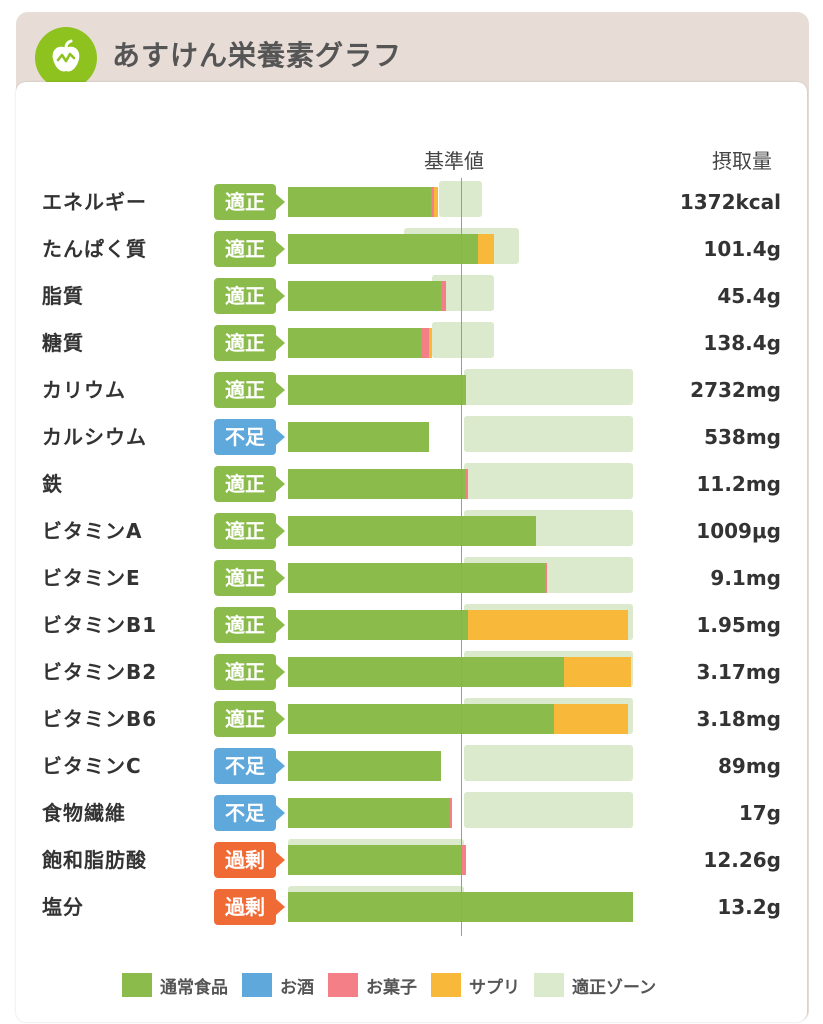  I want to click on legend-item: お菓子, so click(372, 985).